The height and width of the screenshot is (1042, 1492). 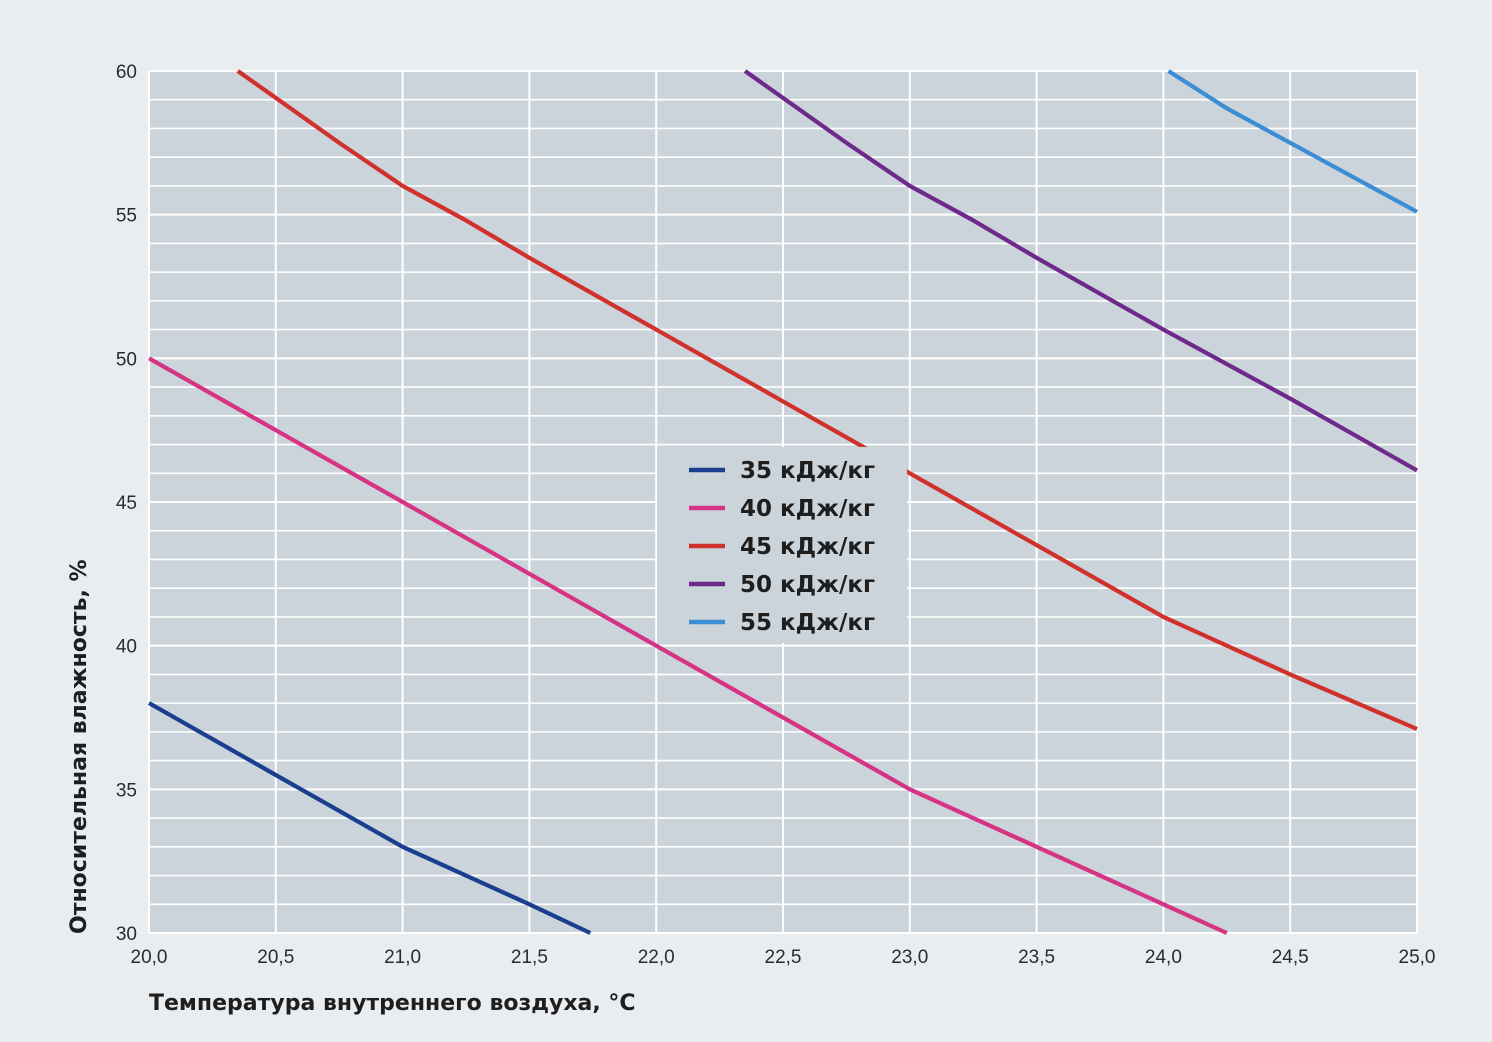 What do you see at coordinates (1290, 957) in the screenshot?
I see `x-tick-label: 24,5` at bounding box center [1290, 957].